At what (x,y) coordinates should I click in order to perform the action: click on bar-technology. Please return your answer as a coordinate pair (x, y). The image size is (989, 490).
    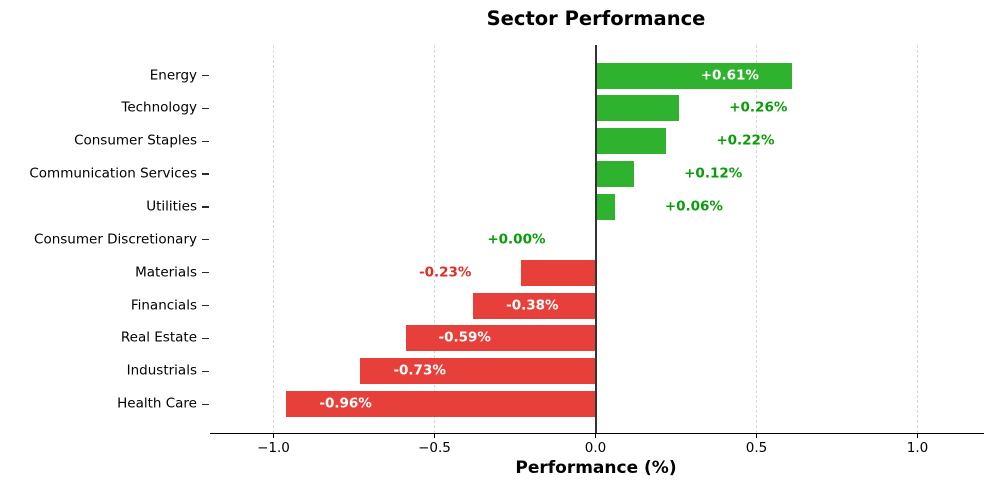
    Looking at the image, I should click on (637, 108).